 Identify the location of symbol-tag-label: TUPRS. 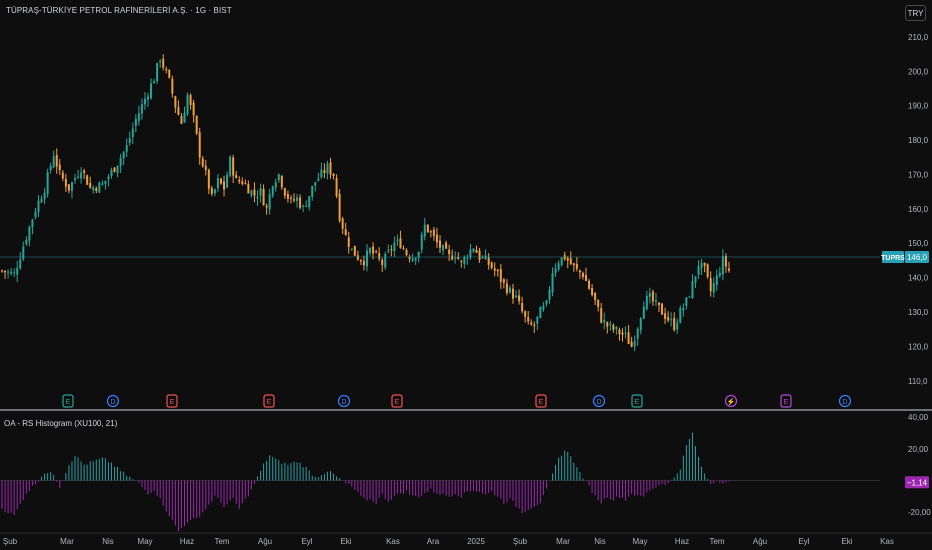
(893, 258).